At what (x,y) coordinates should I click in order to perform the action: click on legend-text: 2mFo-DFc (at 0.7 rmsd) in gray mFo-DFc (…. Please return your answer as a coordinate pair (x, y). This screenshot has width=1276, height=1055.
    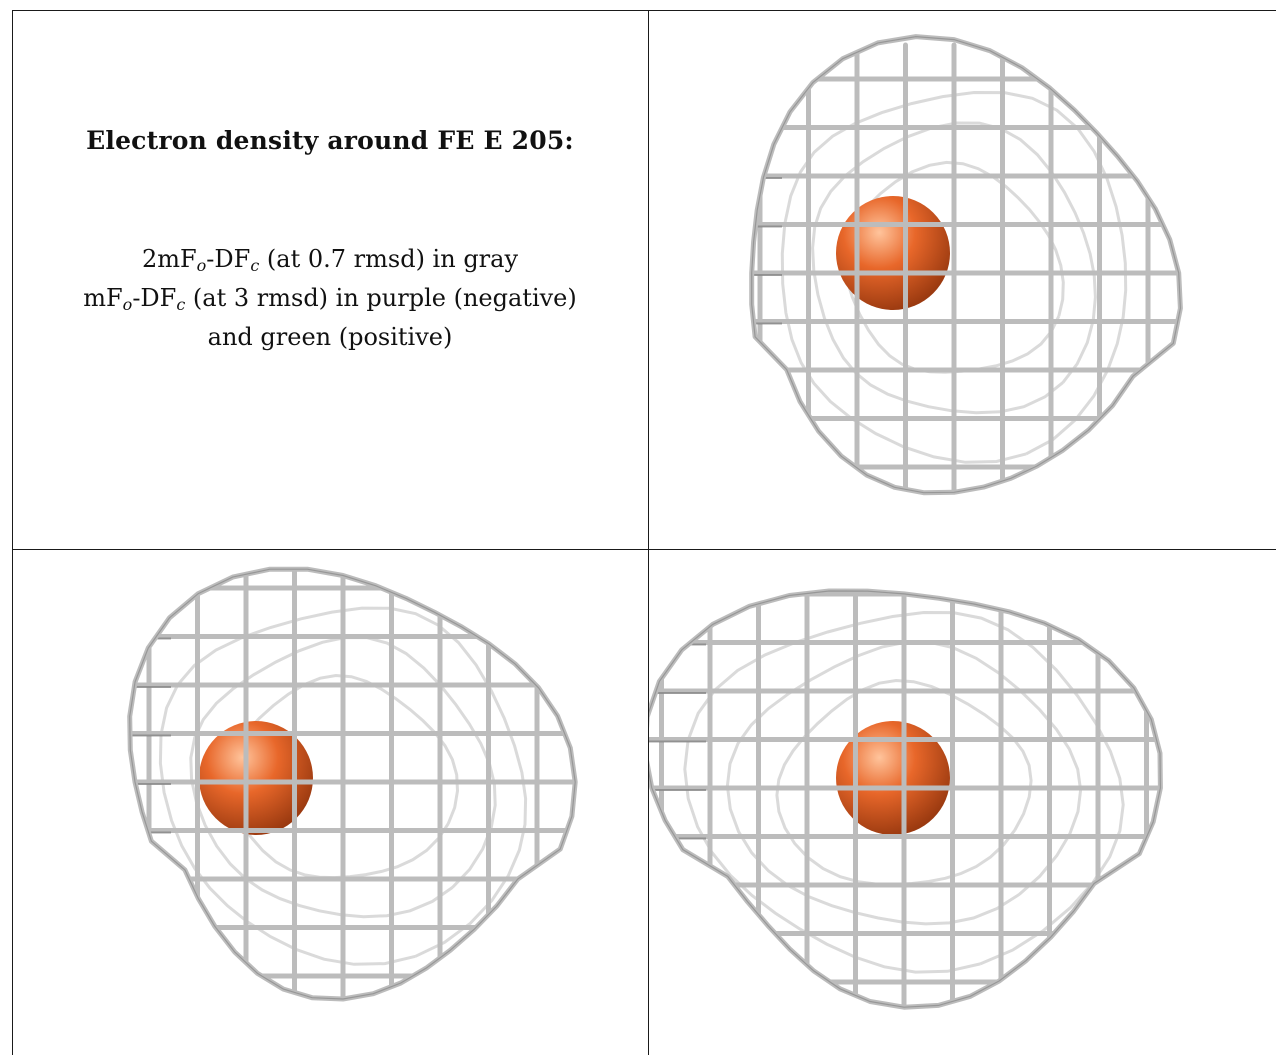
    Looking at the image, I should click on (330, 298).